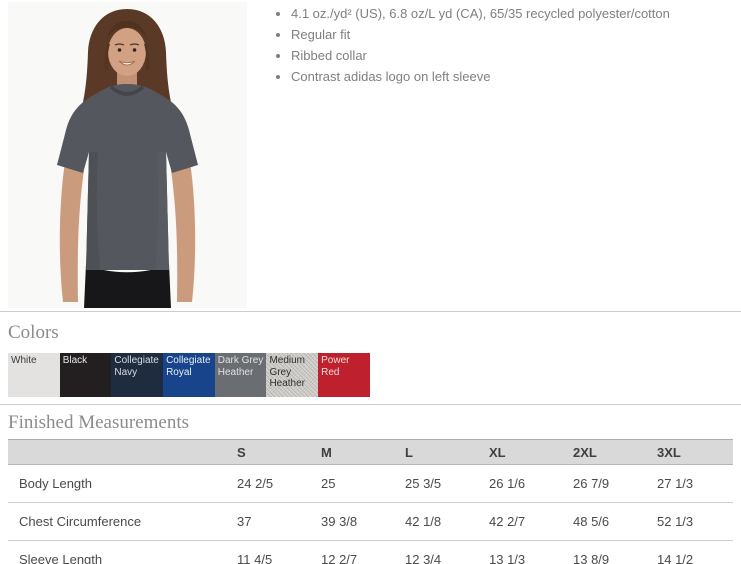 The image size is (741, 564). Describe the element at coordinates (523, 483) in the screenshot. I see `measurement-value: 26 1/6` at that location.